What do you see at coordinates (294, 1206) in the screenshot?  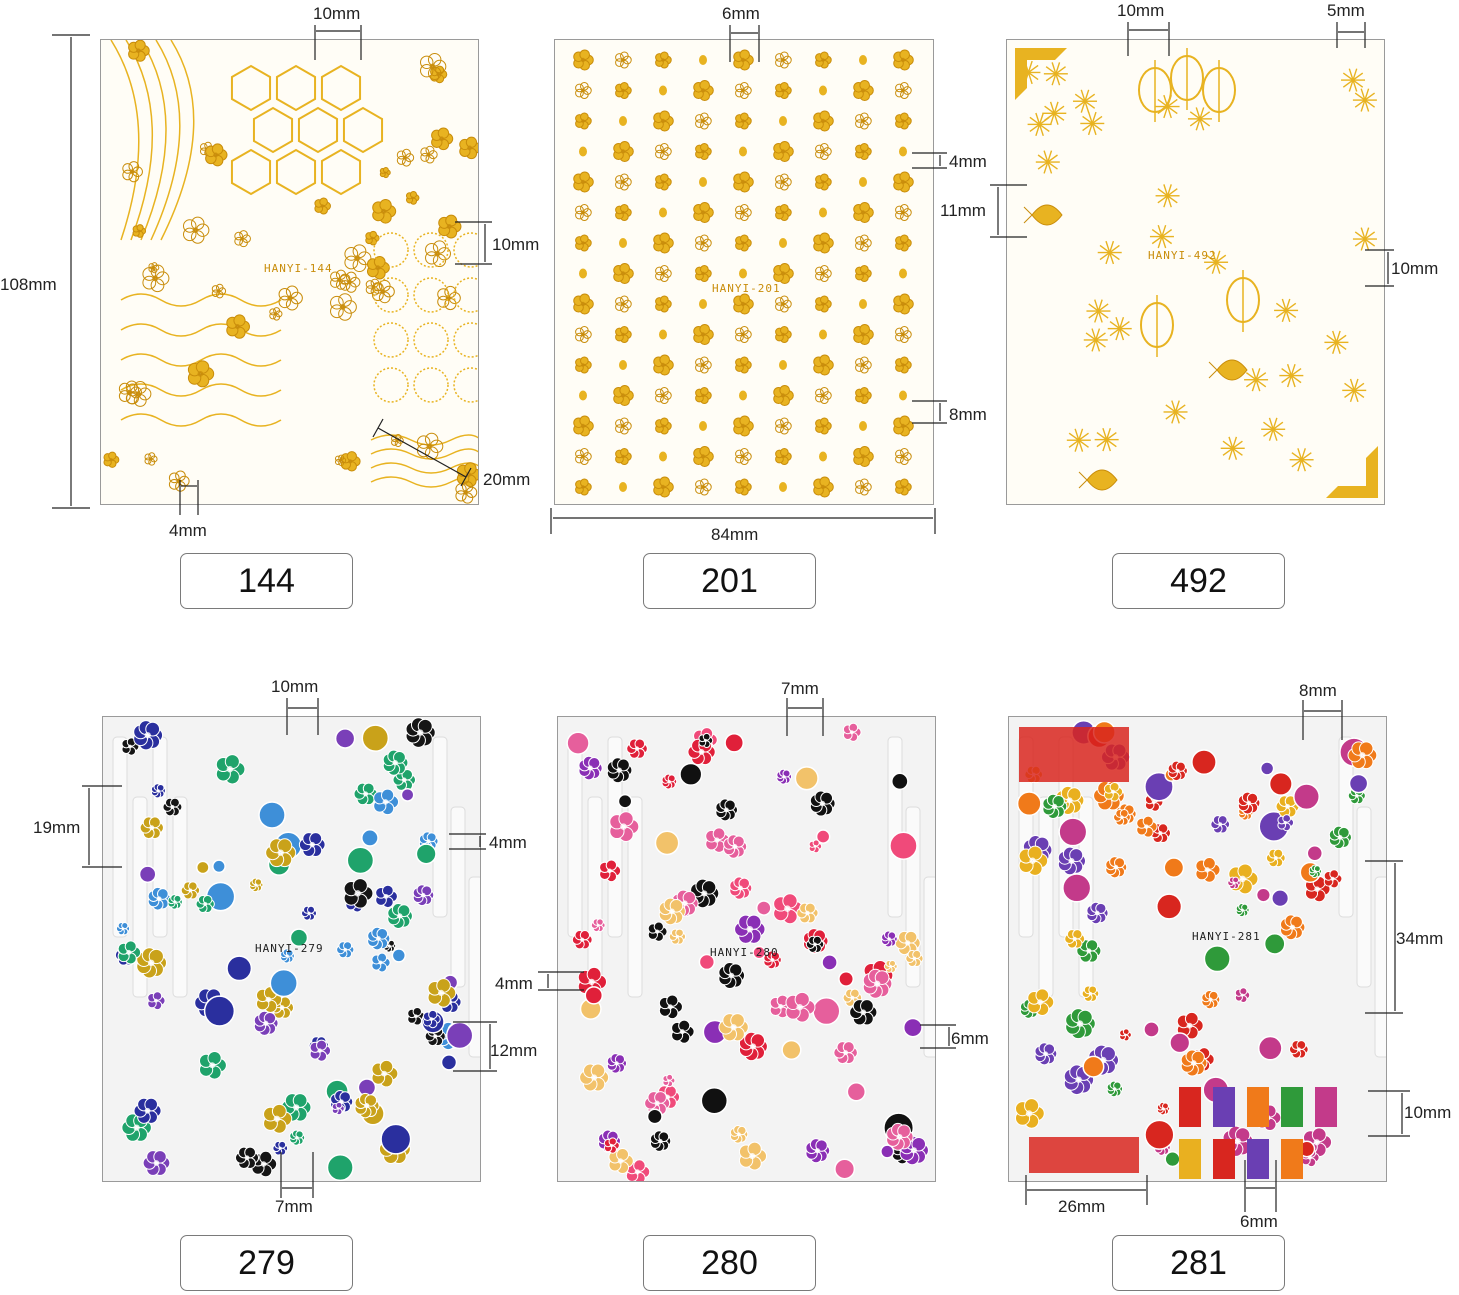 I see `dim-279-bottom: 7mm` at bounding box center [294, 1206].